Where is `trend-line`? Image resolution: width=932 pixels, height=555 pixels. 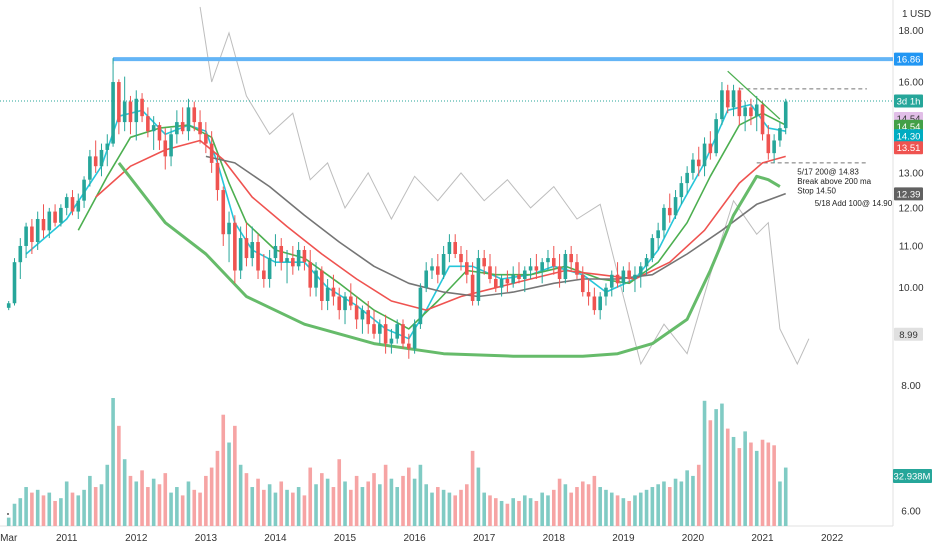 trend-line is located at coordinates (754, 95).